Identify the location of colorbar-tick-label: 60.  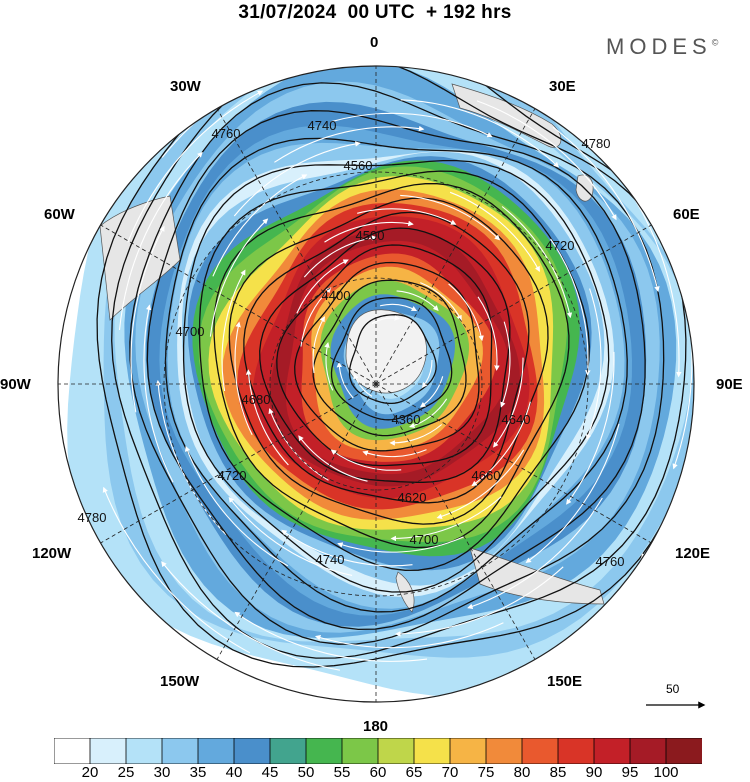
(378, 772).